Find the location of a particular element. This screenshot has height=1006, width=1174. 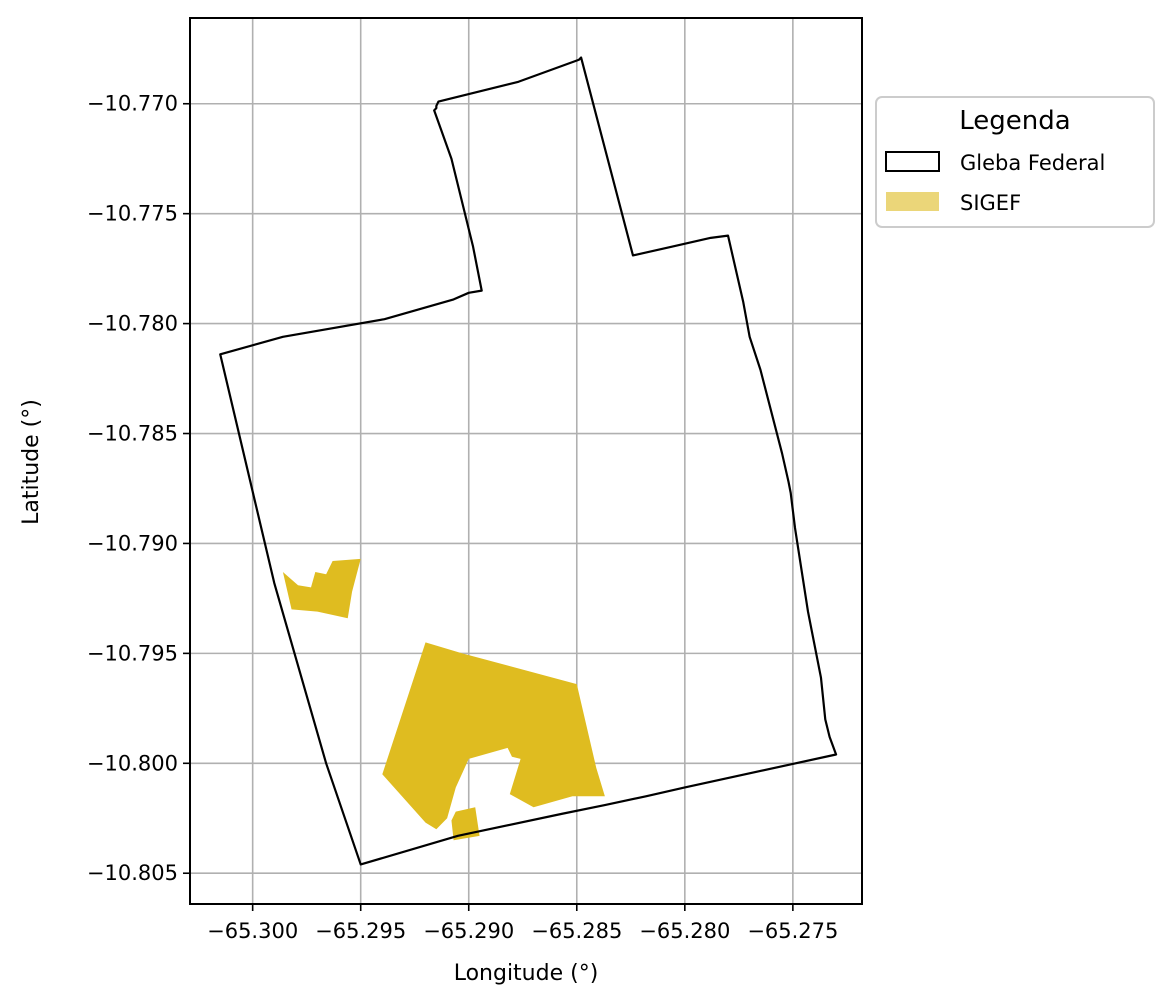

y-tick-label: −10.795 is located at coordinates (132, 653).